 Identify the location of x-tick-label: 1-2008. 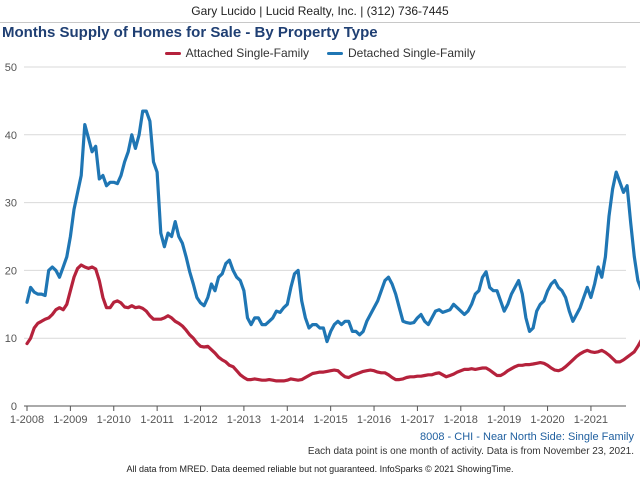
(27, 420).